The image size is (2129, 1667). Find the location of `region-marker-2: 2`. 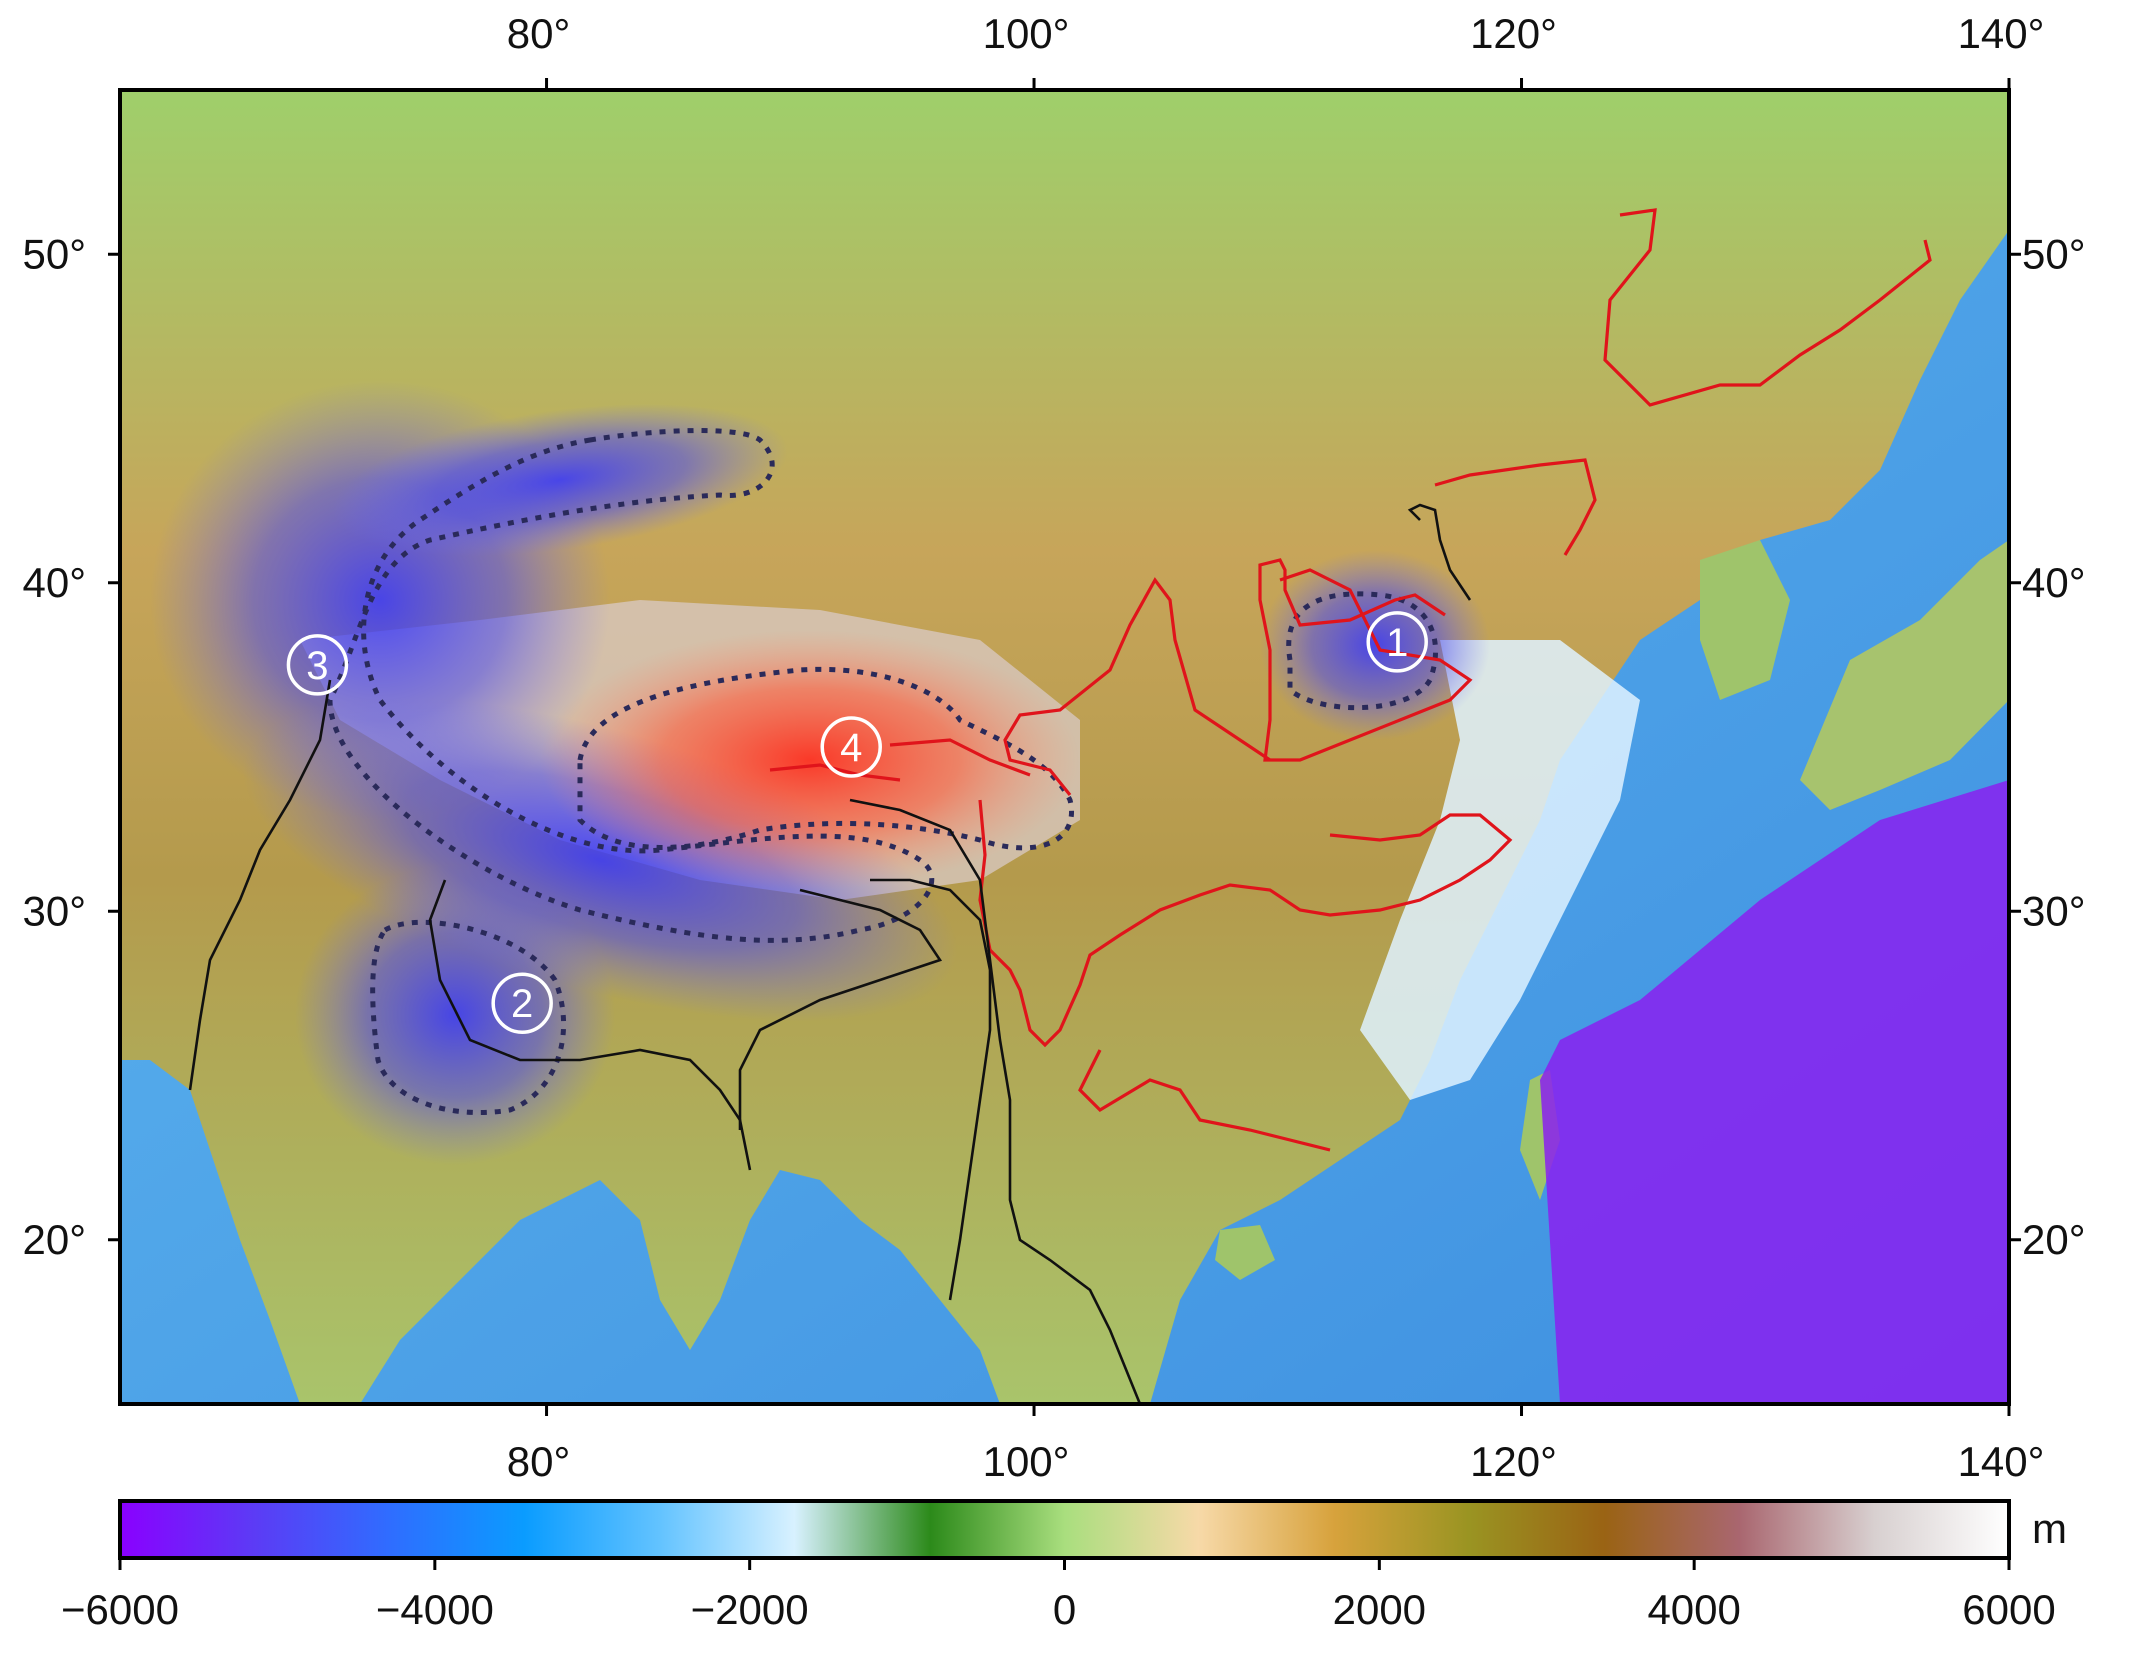

region-marker-2: 2 is located at coordinates (522, 1003).